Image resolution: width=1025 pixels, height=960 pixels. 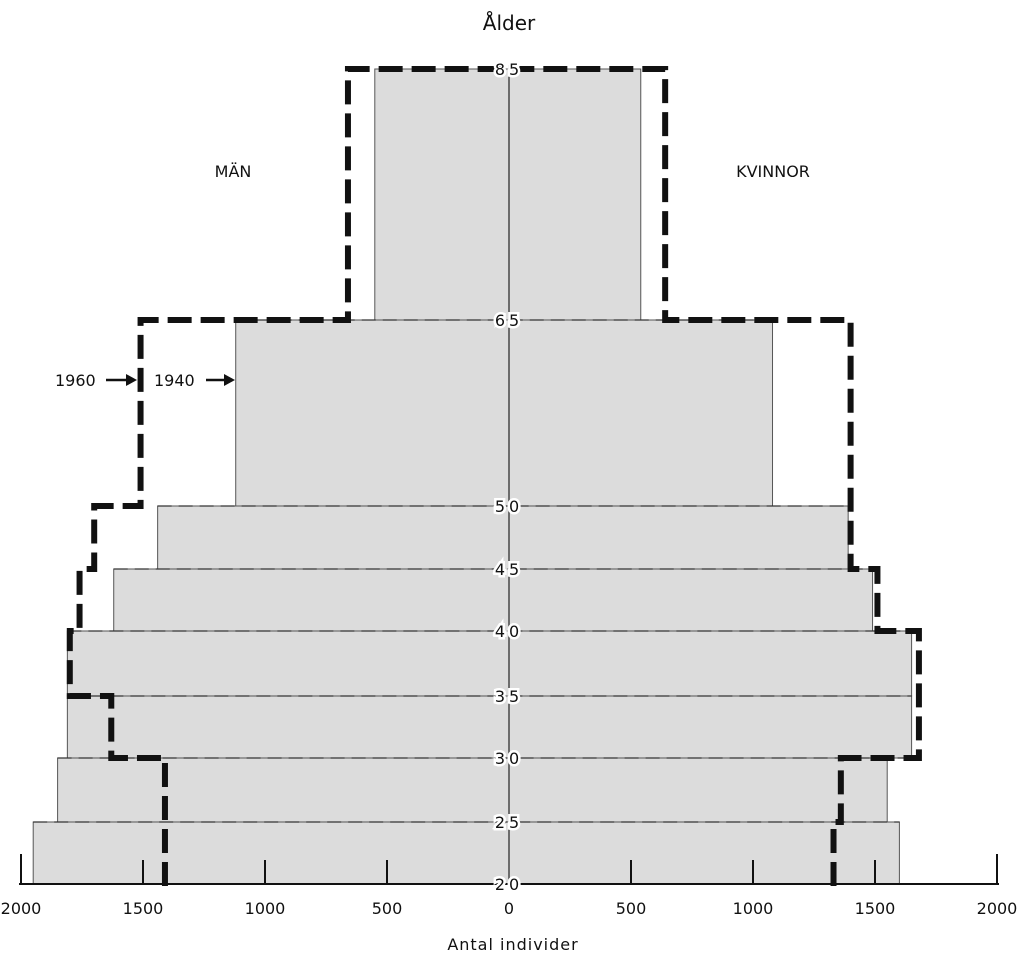 I want to click on y-axis-title: Ålder, so click(x=509, y=23).